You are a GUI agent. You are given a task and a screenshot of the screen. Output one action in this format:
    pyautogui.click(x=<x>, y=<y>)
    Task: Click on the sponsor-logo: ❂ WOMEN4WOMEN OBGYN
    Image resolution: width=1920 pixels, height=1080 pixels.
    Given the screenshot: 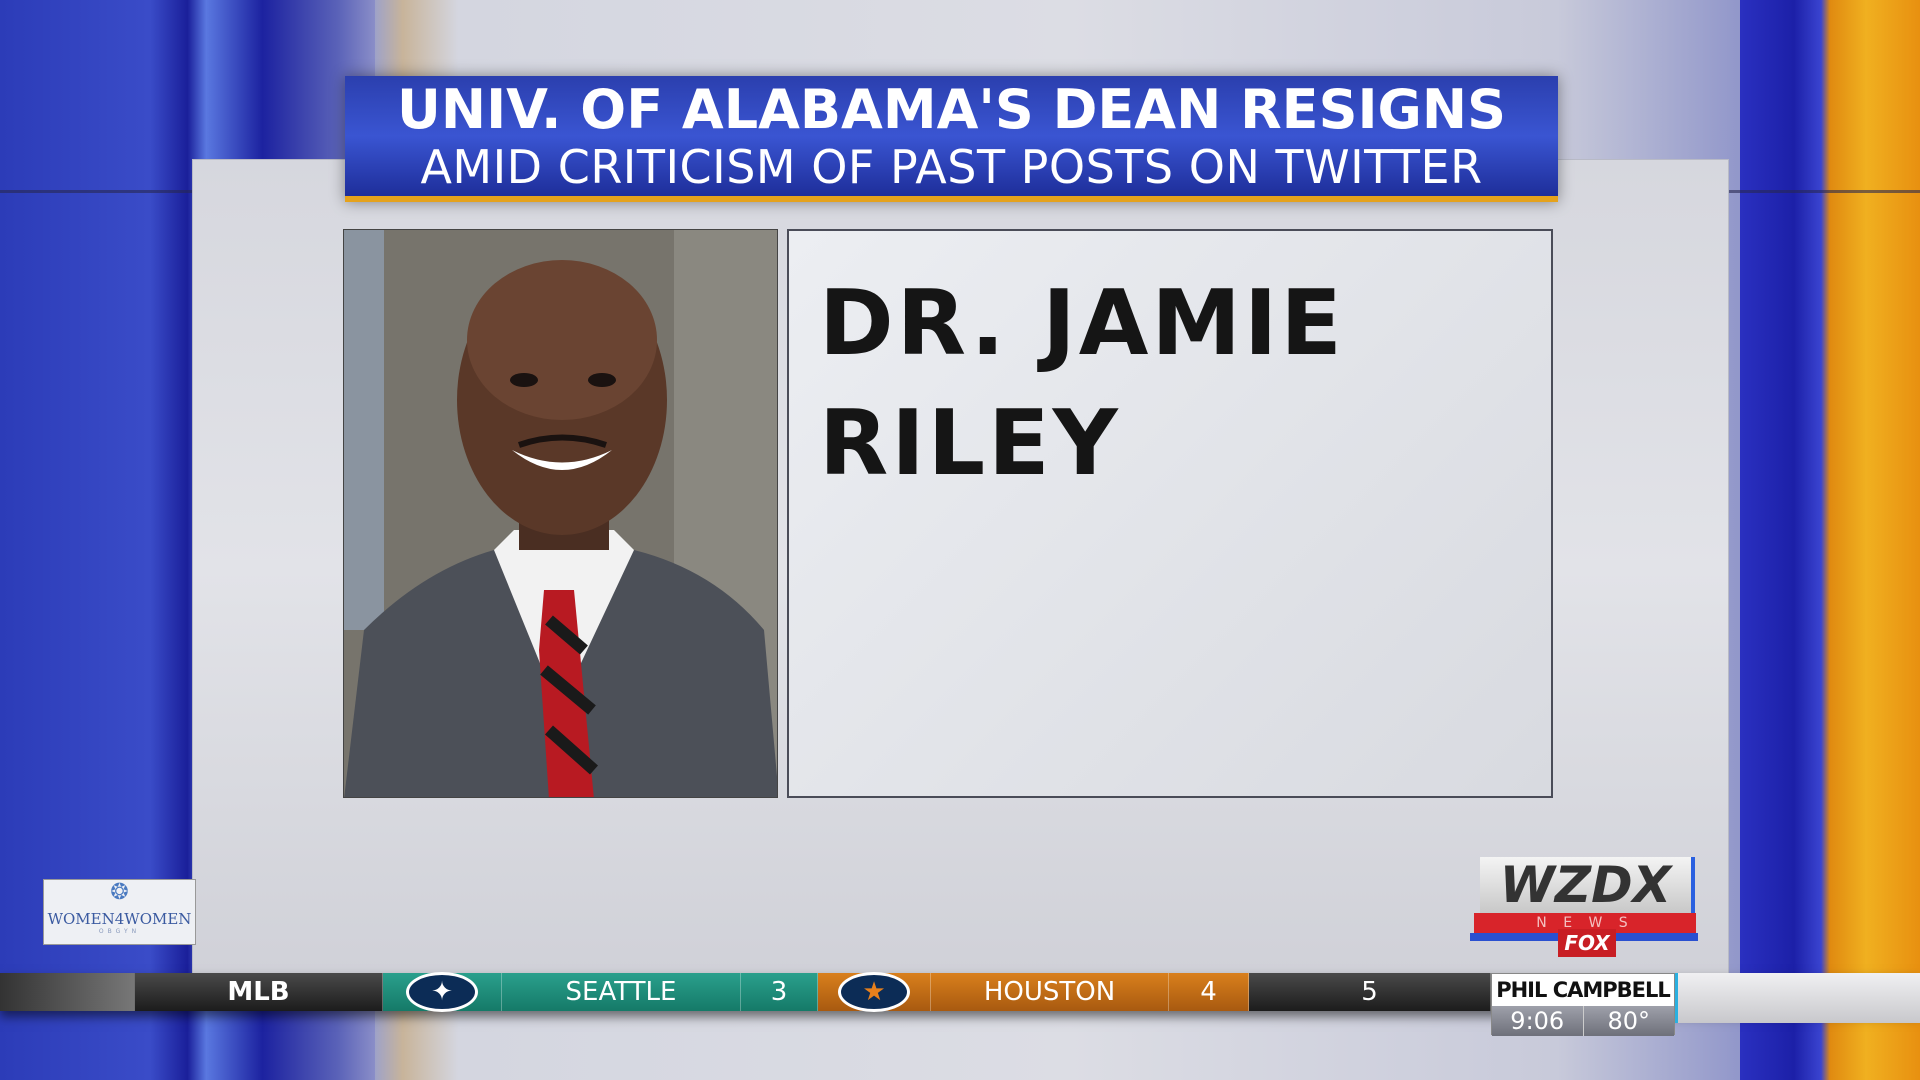 What is the action you would take?
    pyautogui.click(x=119, y=912)
    